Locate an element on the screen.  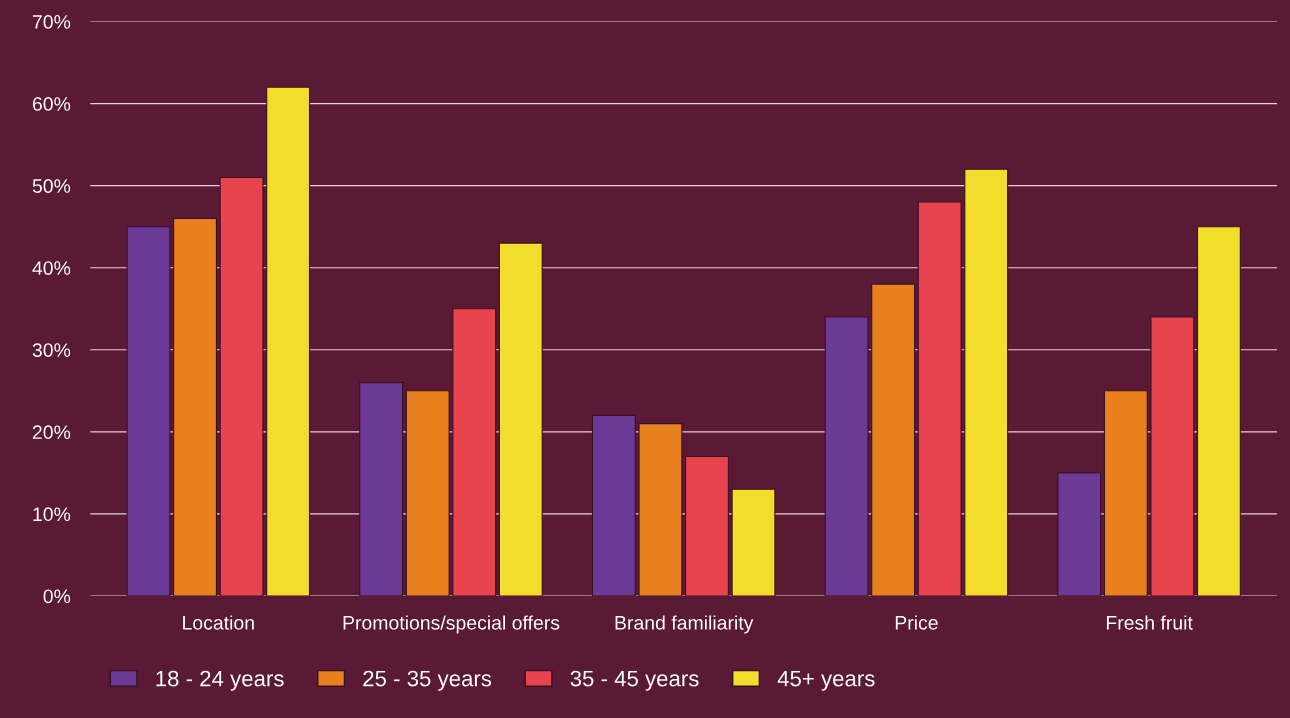
x-tick-label: Promotions/special offers is located at coordinates (451, 624).